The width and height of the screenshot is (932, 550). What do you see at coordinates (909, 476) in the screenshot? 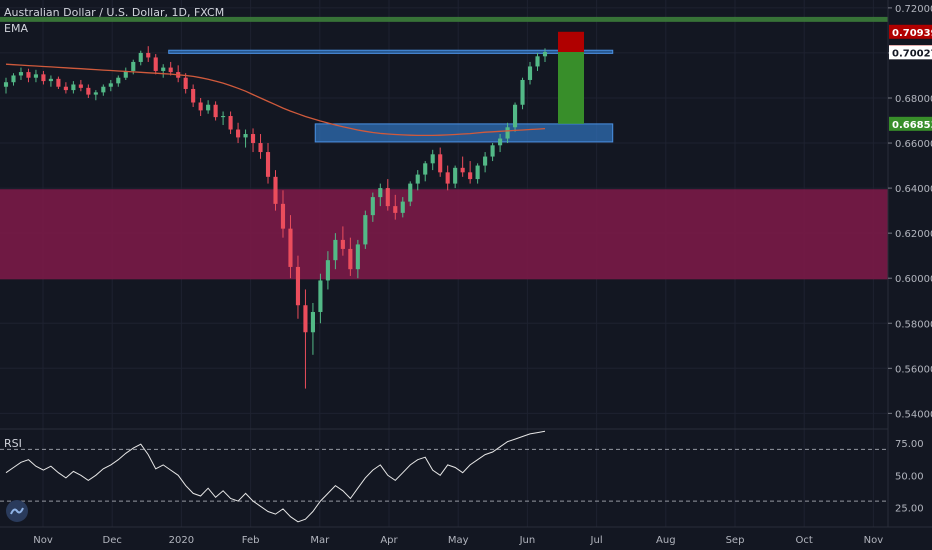
I see `rsi-tick-label: 50.00` at bounding box center [909, 476].